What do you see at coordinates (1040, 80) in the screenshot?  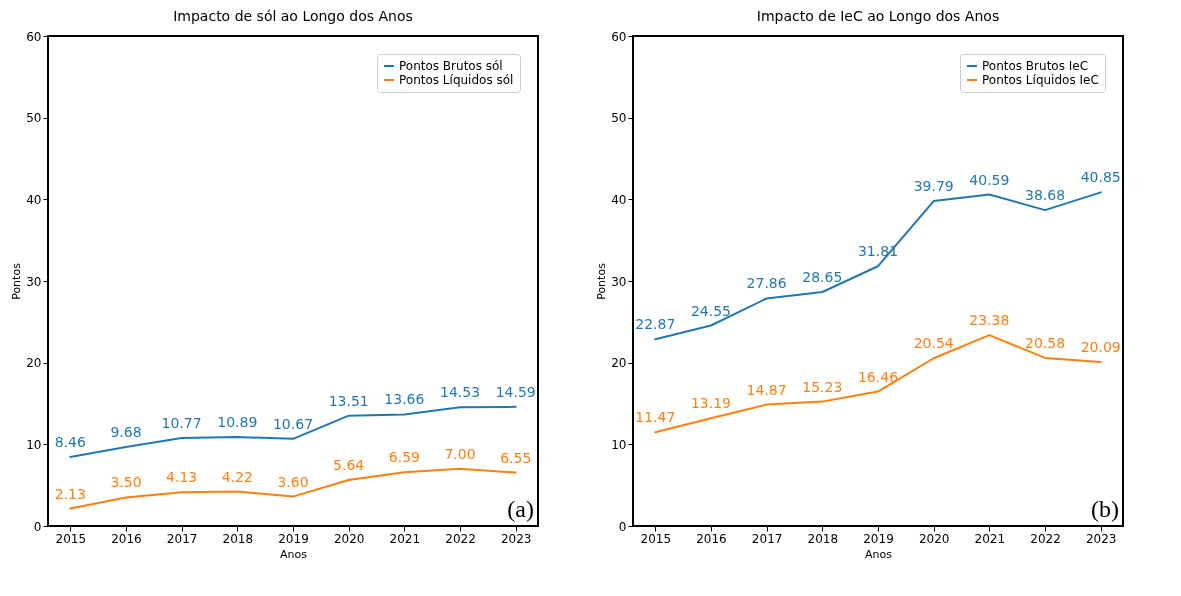 I see `legend-label: Pontos Líquidos IeC` at bounding box center [1040, 80].